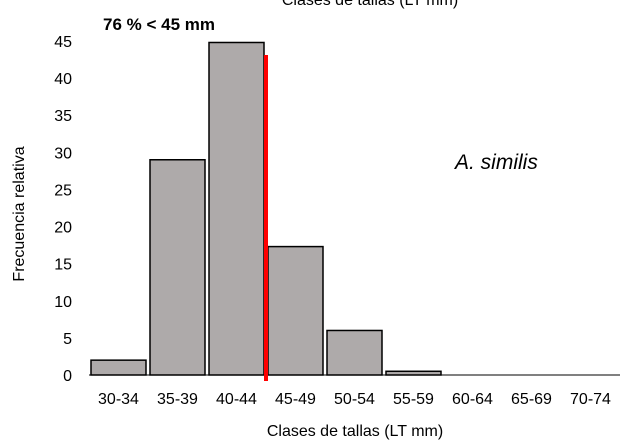 The image size is (623, 441). What do you see at coordinates (63, 79) in the screenshot?
I see `y-tick-label: 40` at bounding box center [63, 79].